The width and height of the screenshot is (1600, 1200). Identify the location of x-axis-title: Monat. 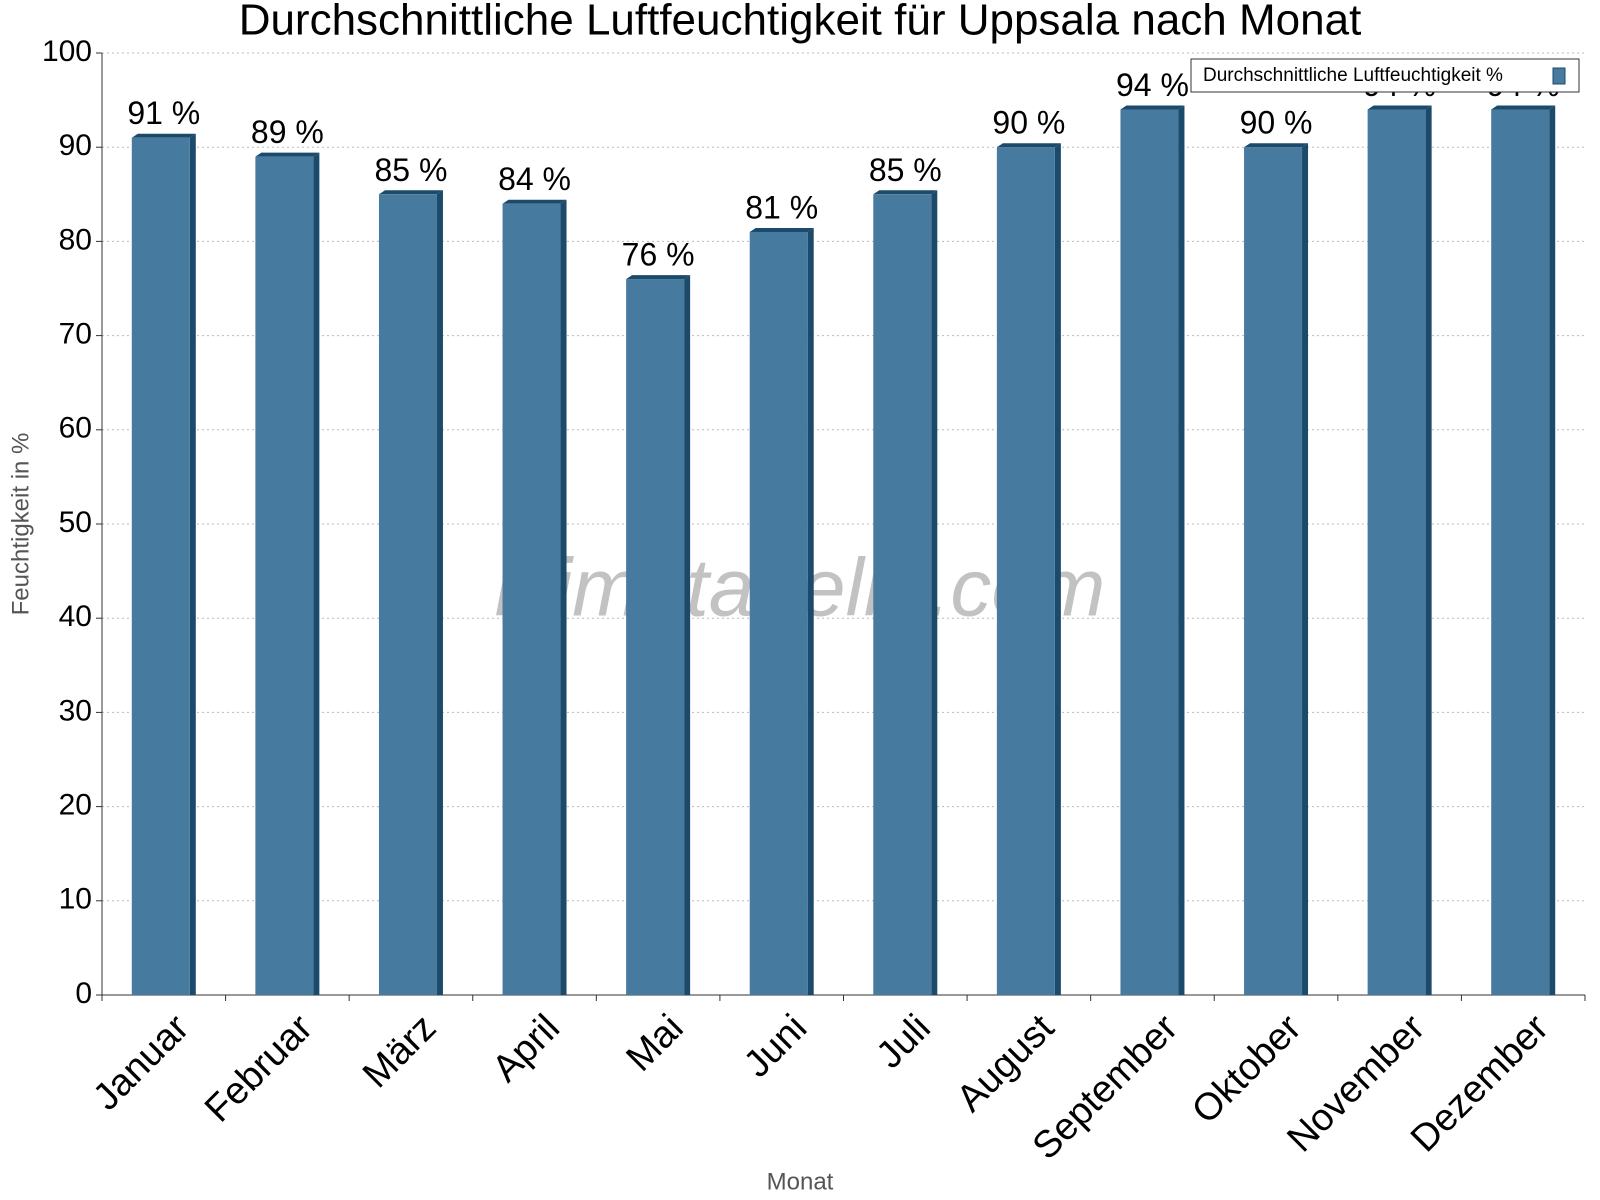
(800, 1181).